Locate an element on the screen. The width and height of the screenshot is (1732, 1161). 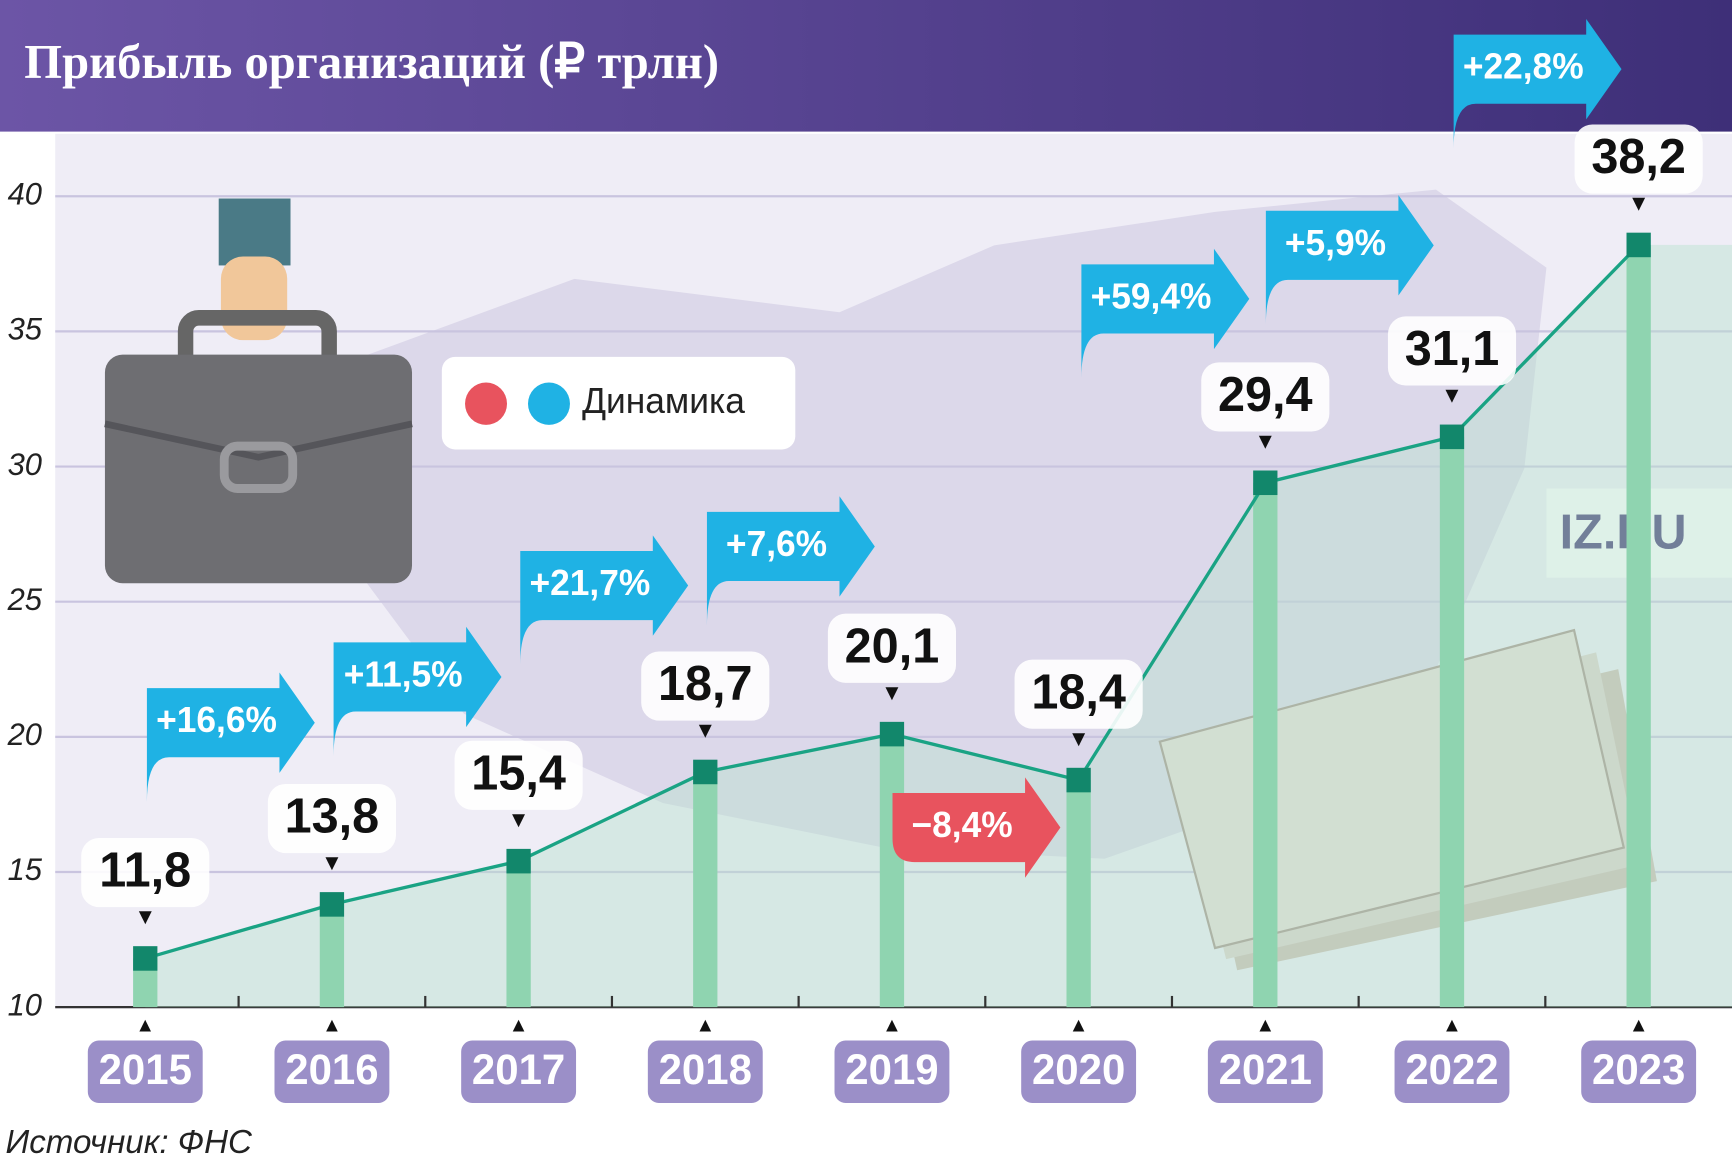
value-label: 15,4 is located at coordinates (518, 773).